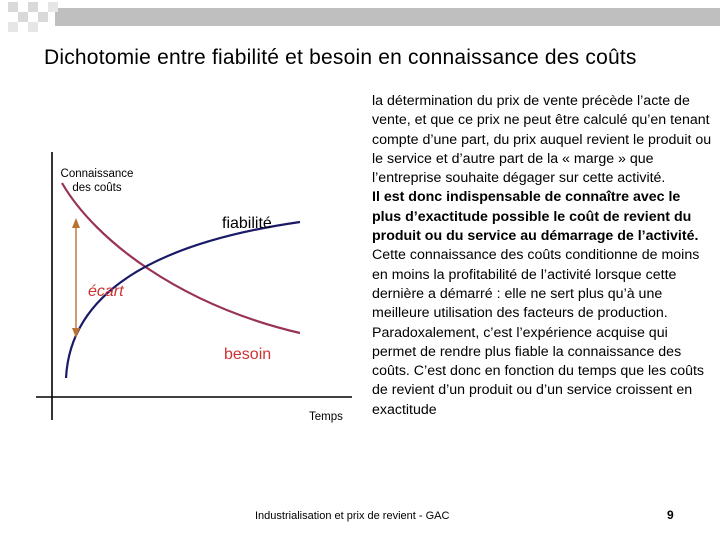 This screenshot has height=540, width=720. What do you see at coordinates (106, 291) in the screenshot?
I see `gap-label: écart` at bounding box center [106, 291].